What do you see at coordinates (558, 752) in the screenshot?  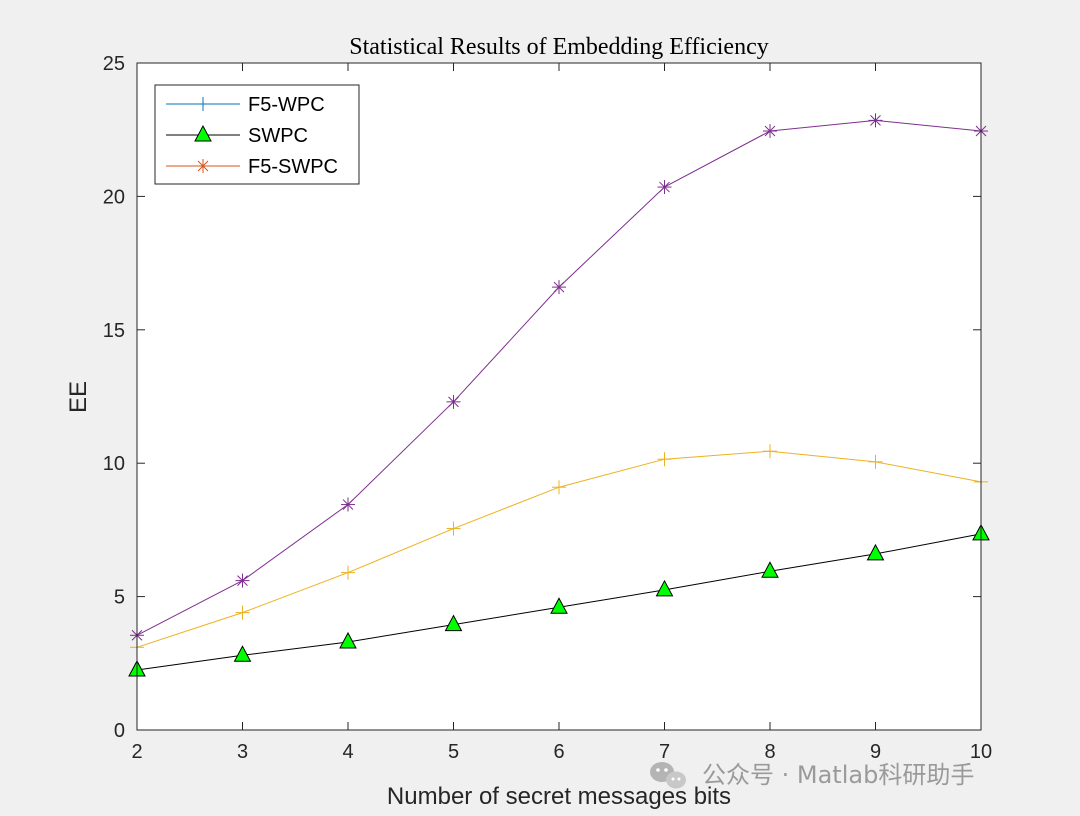 I see `x-tick-label: 6` at bounding box center [558, 752].